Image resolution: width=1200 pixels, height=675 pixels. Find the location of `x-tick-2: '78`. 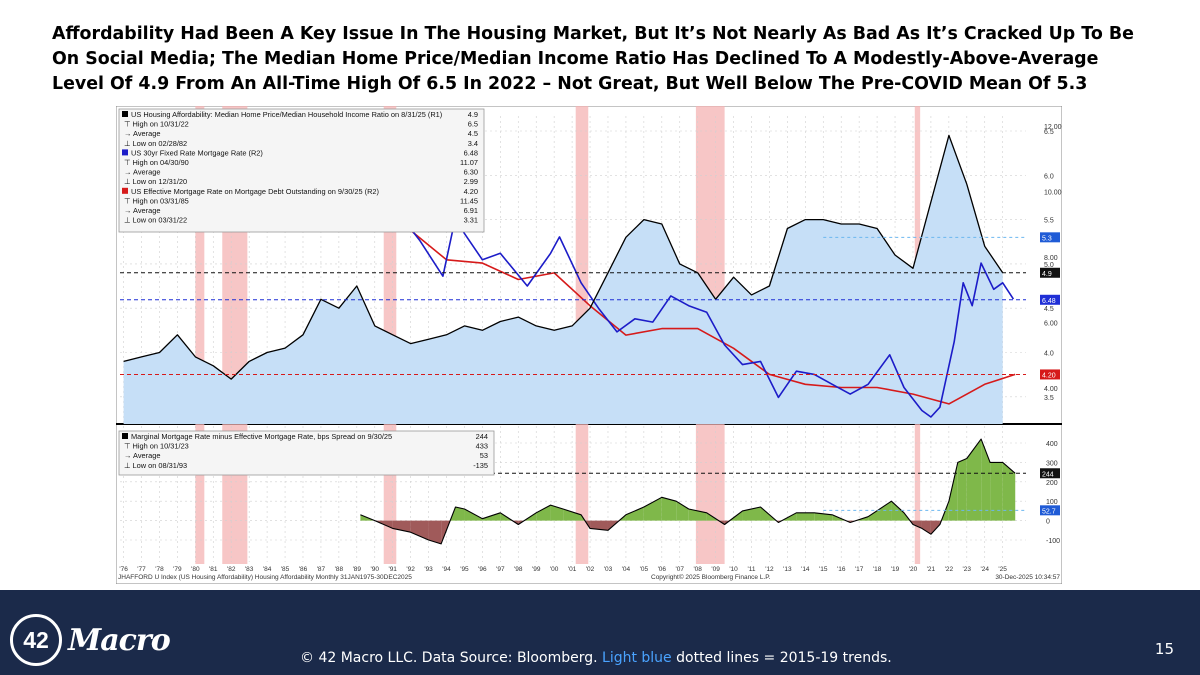

x-tick-2: '78 is located at coordinates (159, 569).